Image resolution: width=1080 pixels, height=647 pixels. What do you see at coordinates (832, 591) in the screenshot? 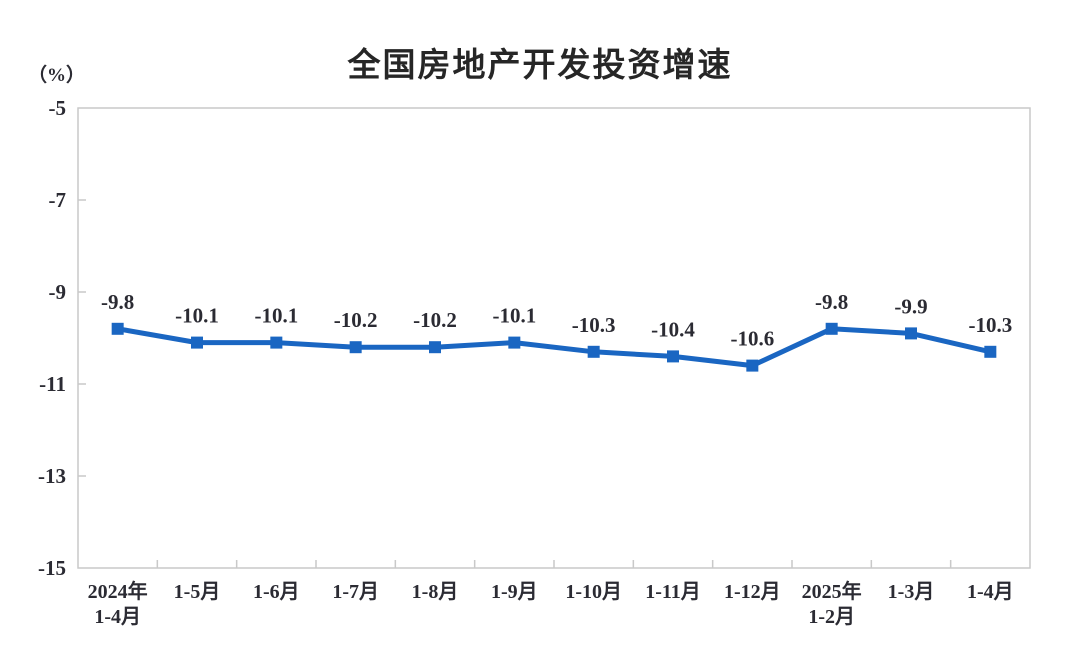
I see `x-tick-label: 2025年` at bounding box center [832, 591].